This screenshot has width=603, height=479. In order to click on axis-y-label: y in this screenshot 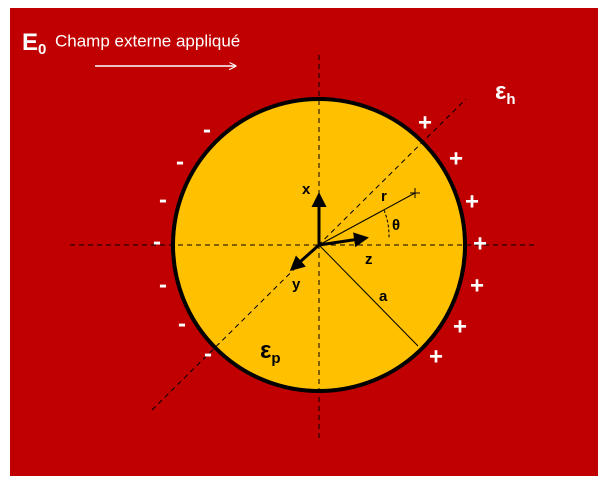, I will do `click(296, 284)`.